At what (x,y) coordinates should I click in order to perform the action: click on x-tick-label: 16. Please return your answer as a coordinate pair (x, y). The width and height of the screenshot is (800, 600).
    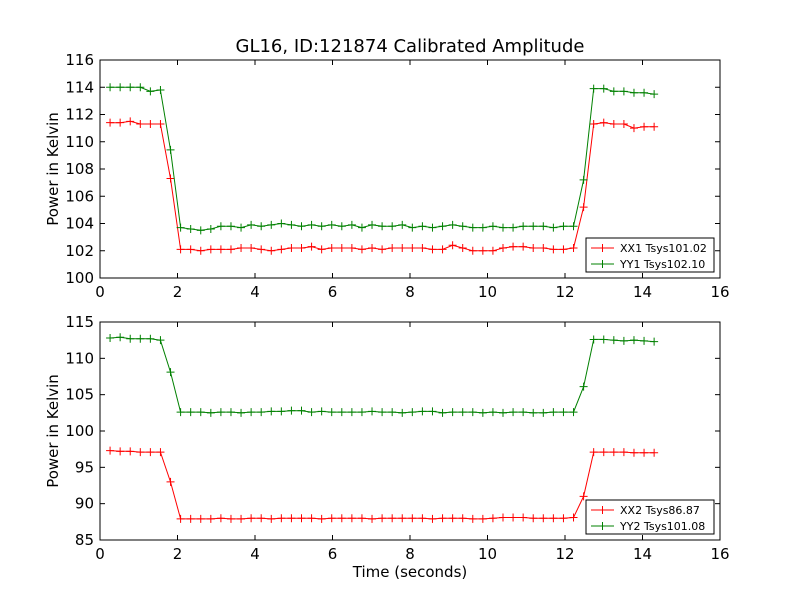
    Looking at the image, I should click on (719, 554).